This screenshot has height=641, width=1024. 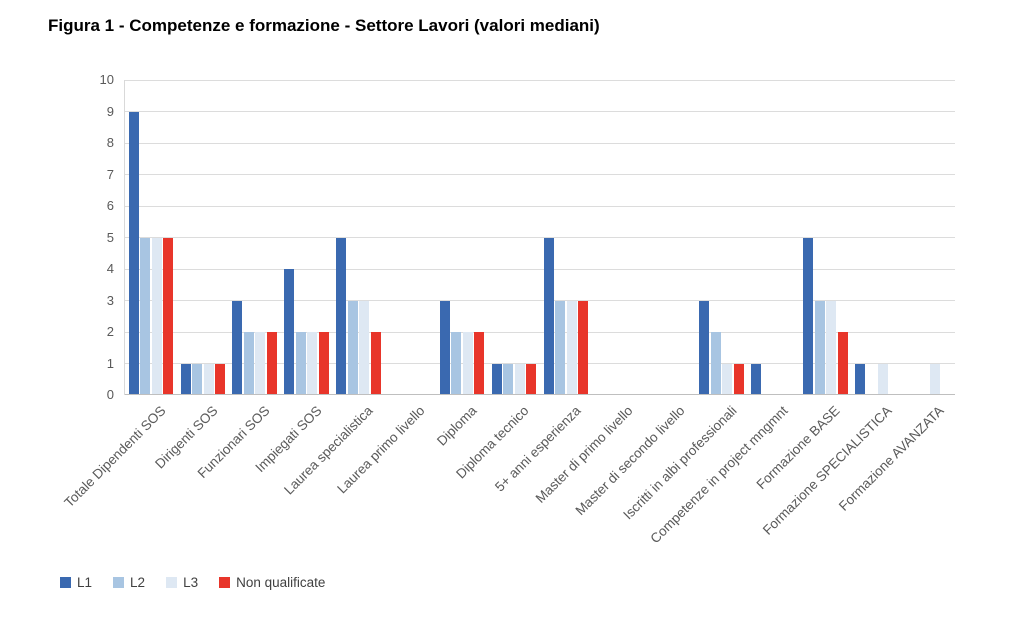 I want to click on y-tick-label: 3, so click(x=110, y=300).